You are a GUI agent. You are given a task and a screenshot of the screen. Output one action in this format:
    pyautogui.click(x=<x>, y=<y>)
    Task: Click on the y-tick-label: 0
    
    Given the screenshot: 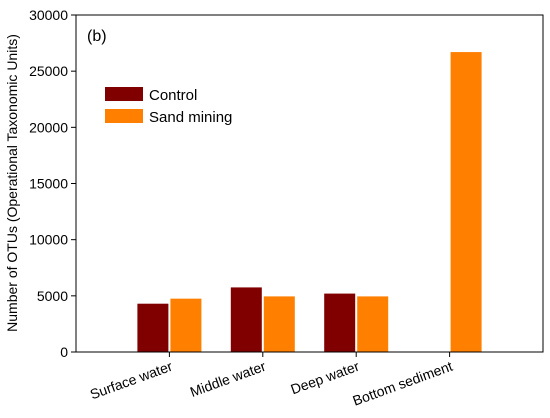 What is the action you would take?
    pyautogui.click(x=64, y=352)
    